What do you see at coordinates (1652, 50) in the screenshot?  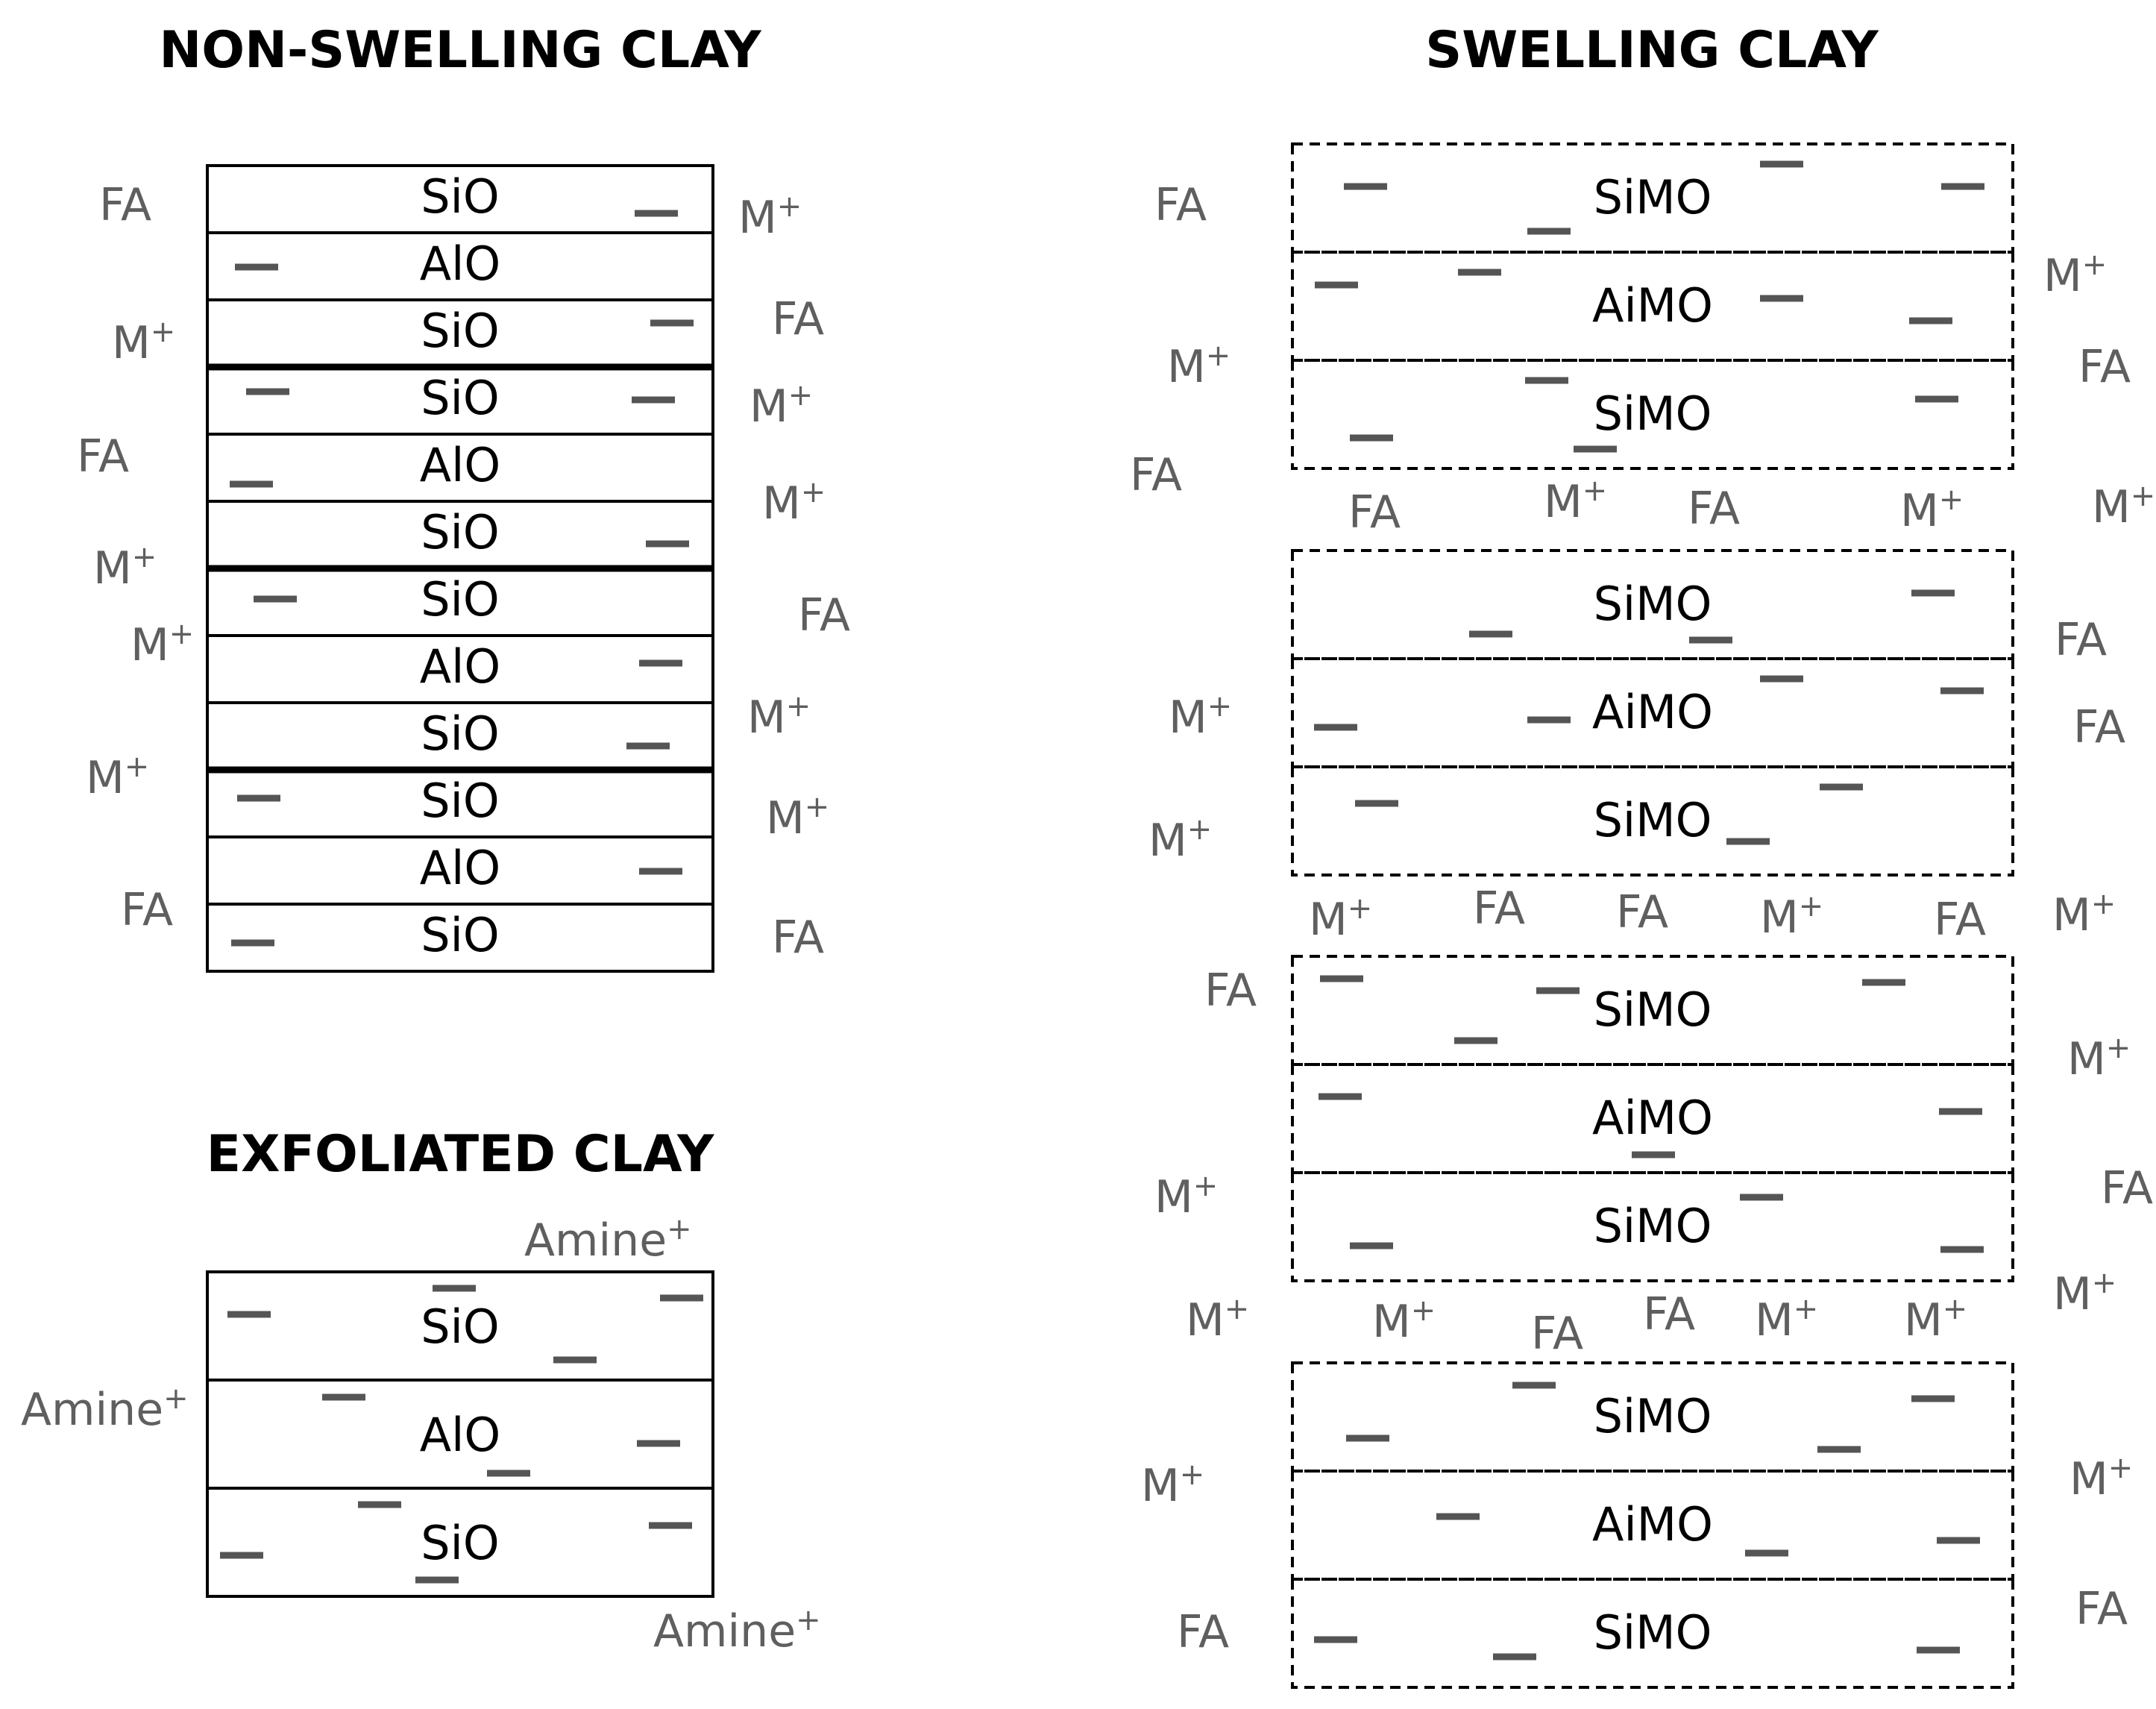 I see `swelling-title: SWELLING CLAY` at bounding box center [1652, 50].